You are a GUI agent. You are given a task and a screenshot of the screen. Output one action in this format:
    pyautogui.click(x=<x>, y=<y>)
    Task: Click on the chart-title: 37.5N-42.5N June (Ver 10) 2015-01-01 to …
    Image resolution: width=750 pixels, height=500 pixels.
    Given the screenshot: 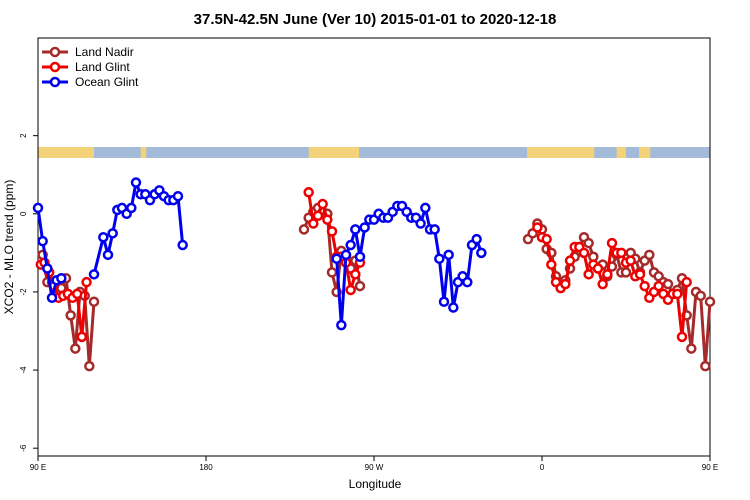 What is the action you would take?
    pyautogui.click(x=375, y=19)
    